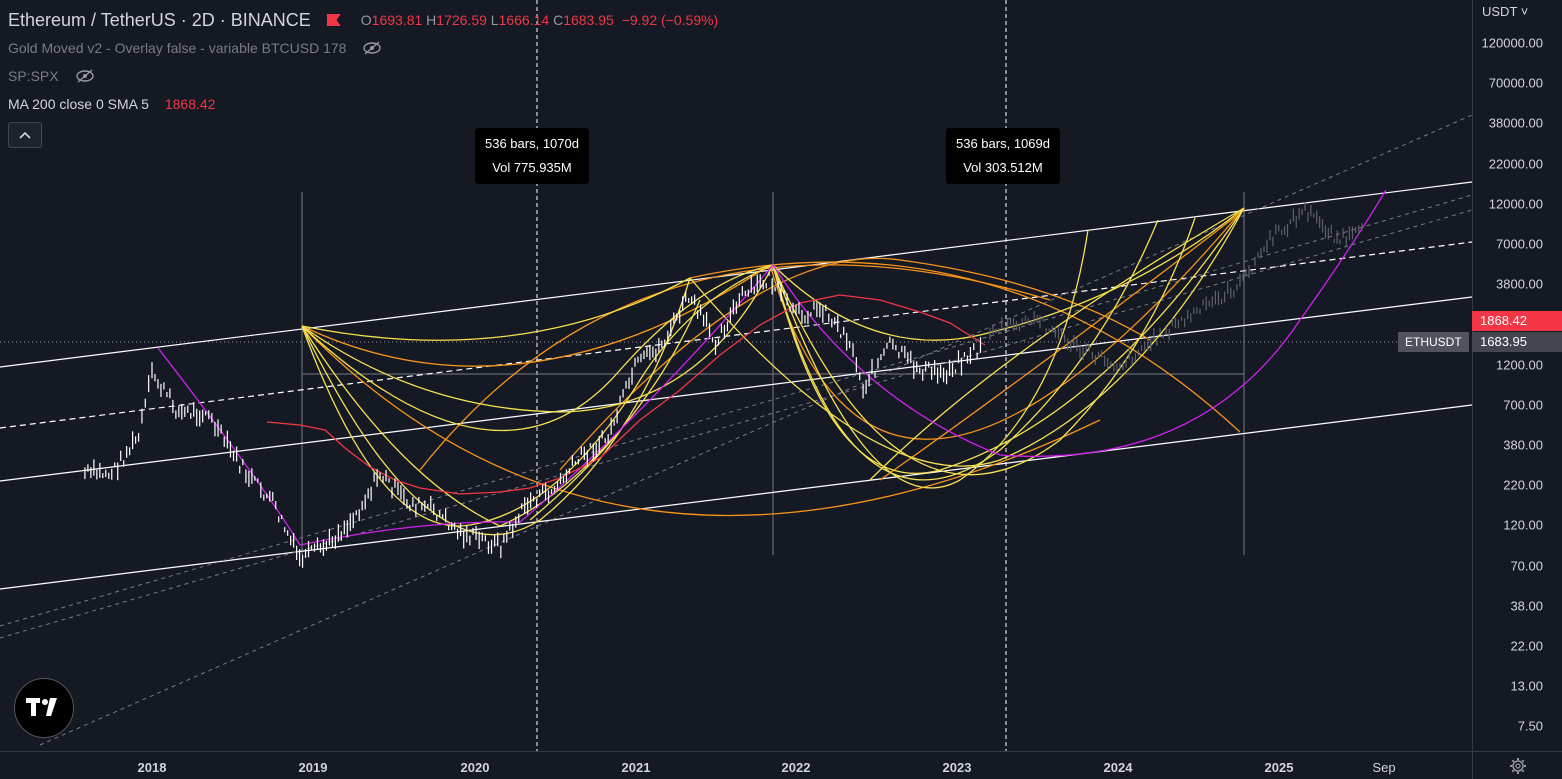  Describe the element at coordinates (1519, 244) in the screenshot. I see `price-tick: 7000.00` at that location.